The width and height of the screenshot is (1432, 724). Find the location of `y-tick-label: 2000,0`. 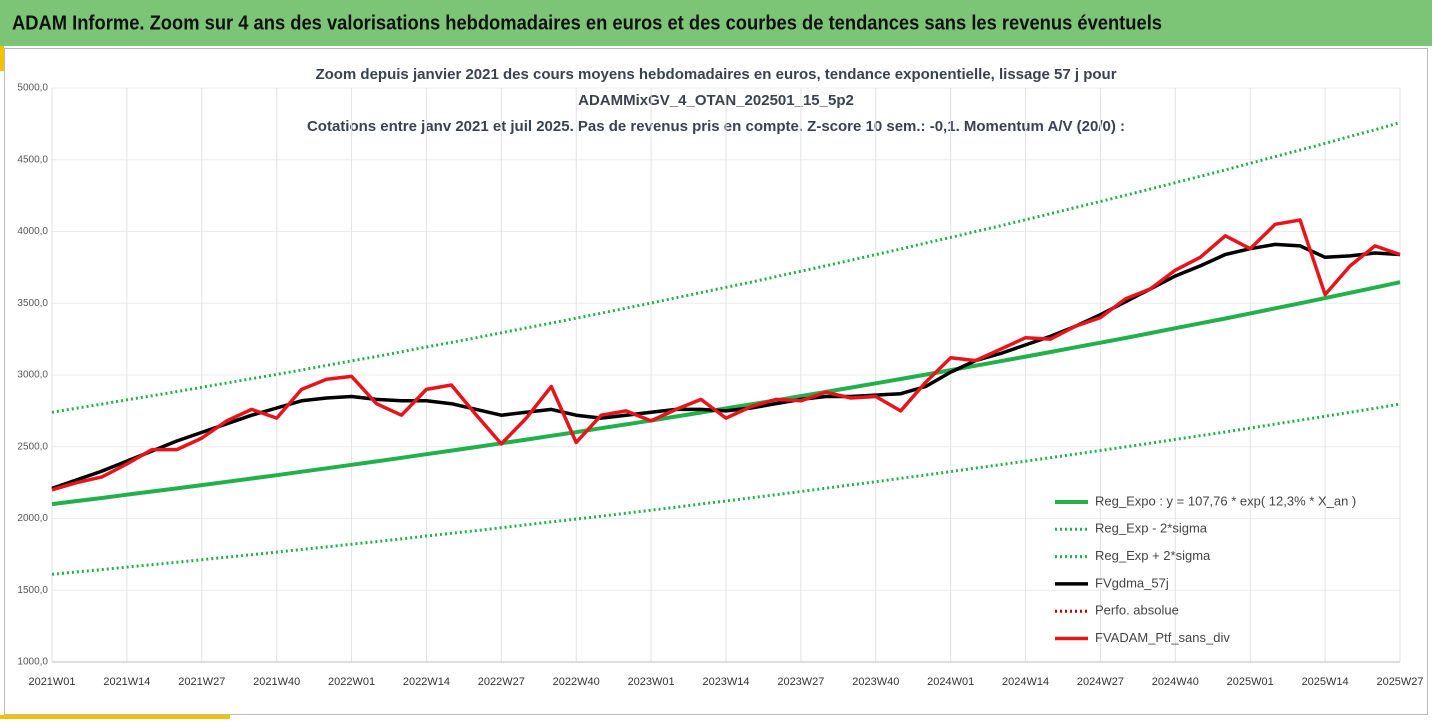

y-tick-label: 2000,0 is located at coordinates (32, 518).